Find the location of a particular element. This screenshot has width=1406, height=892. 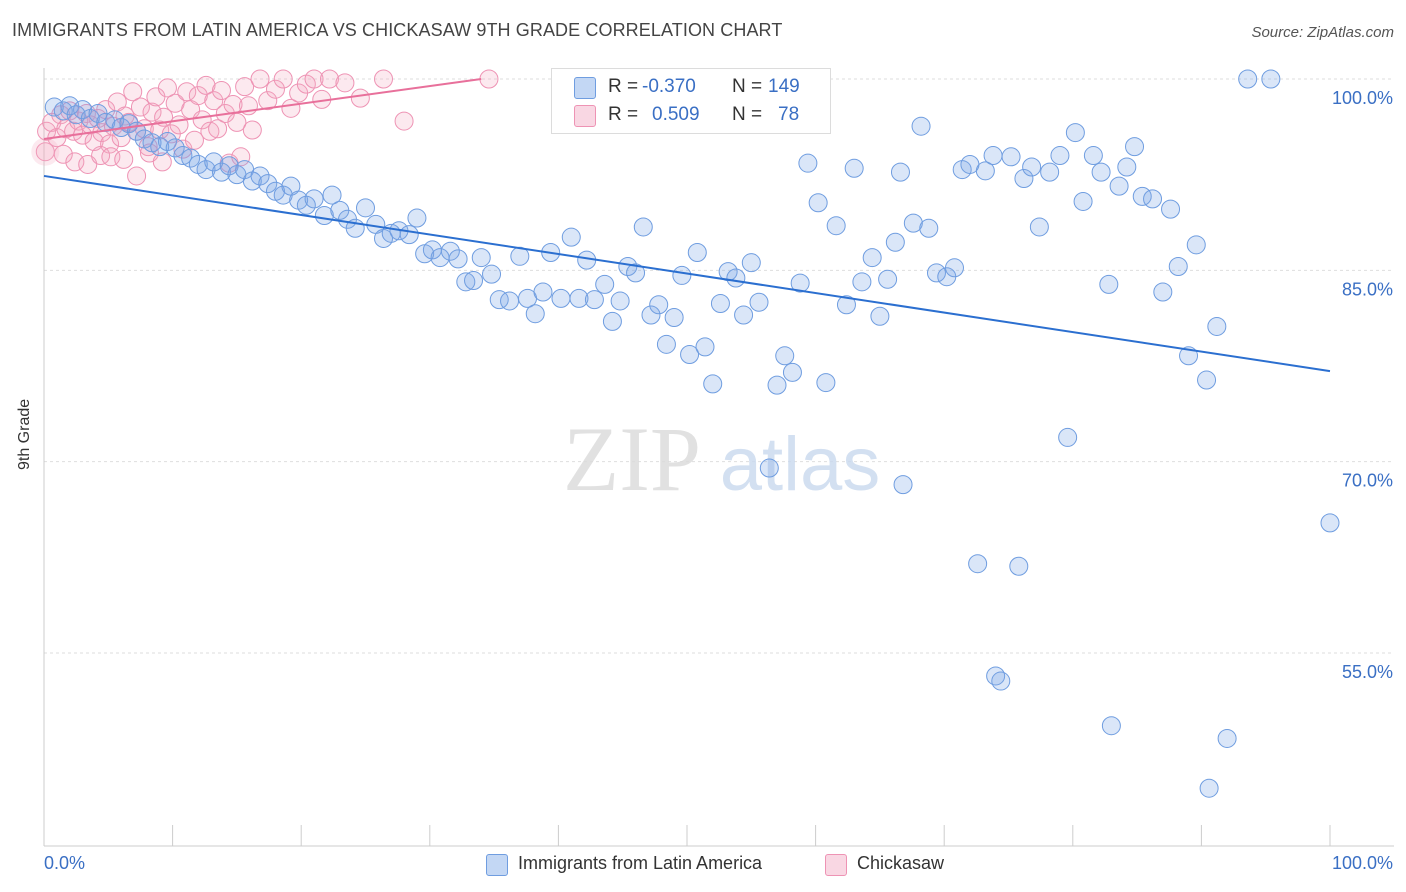

watermark-atlas: atlas is located at coordinates (800, 464).